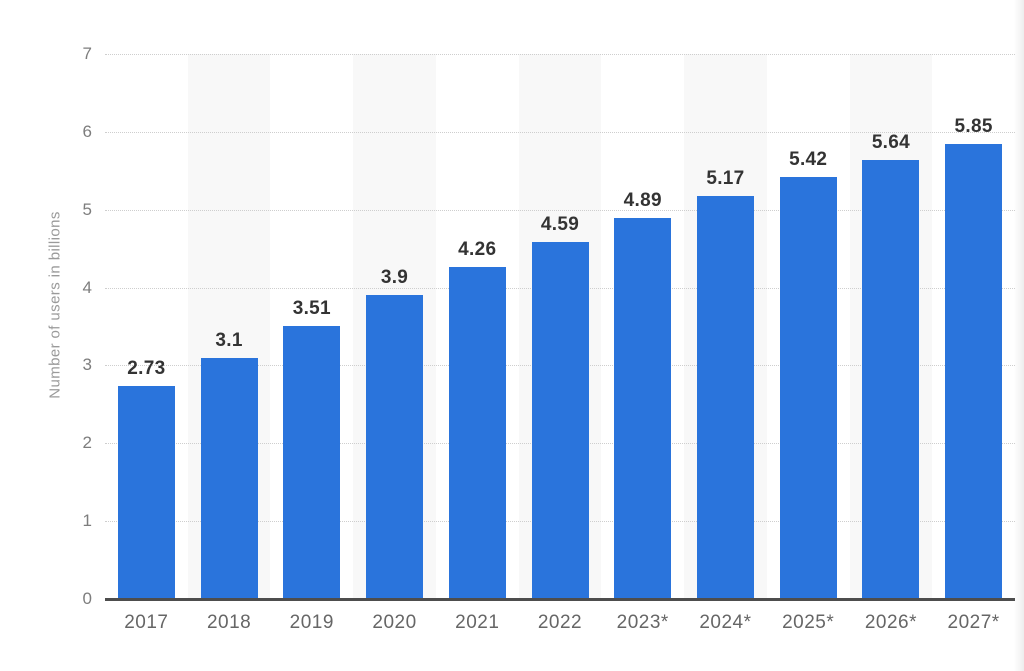  What do you see at coordinates (642, 622) in the screenshot?
I see `x-axis-tick-label: 2023*` at bounding box center [642, 622].